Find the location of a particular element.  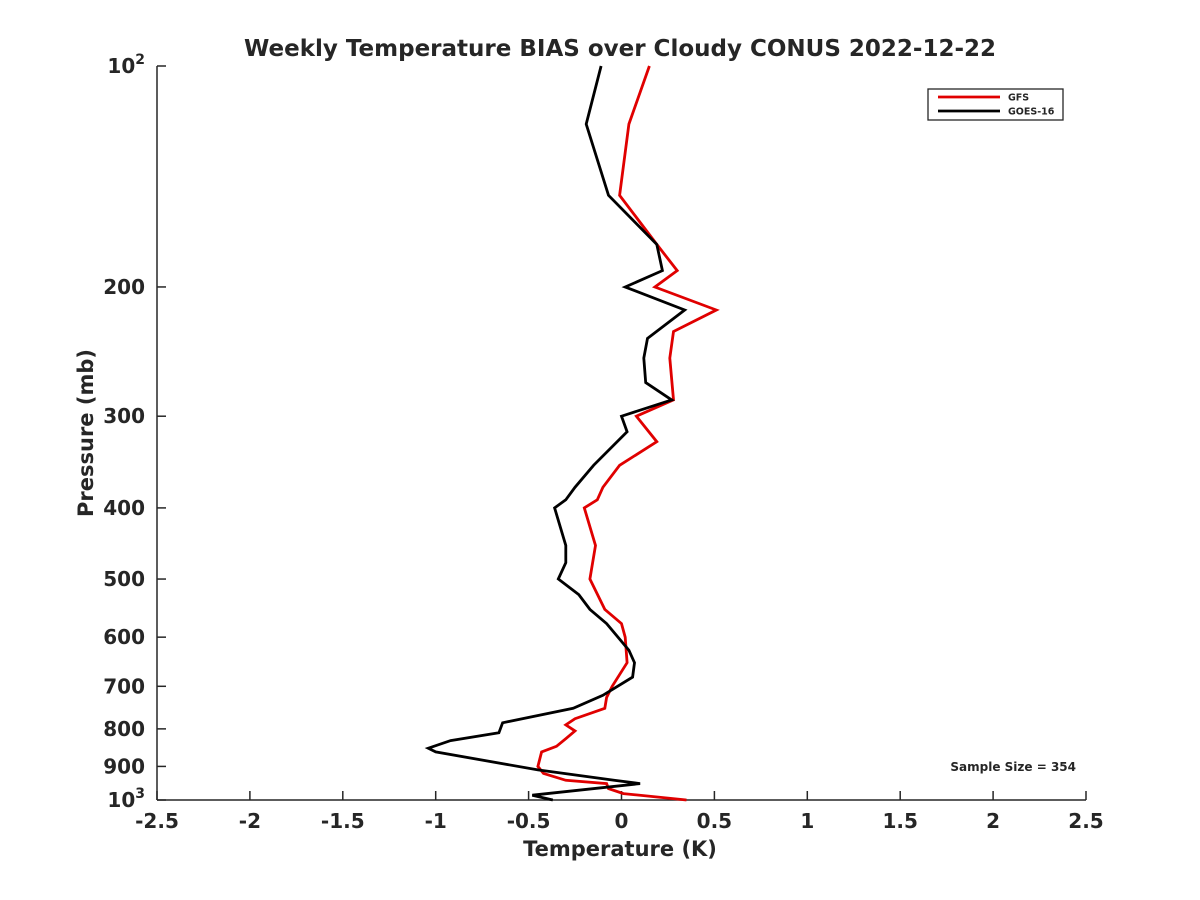

y-tick-label-2: 300 is located at coordinates (124, 416).